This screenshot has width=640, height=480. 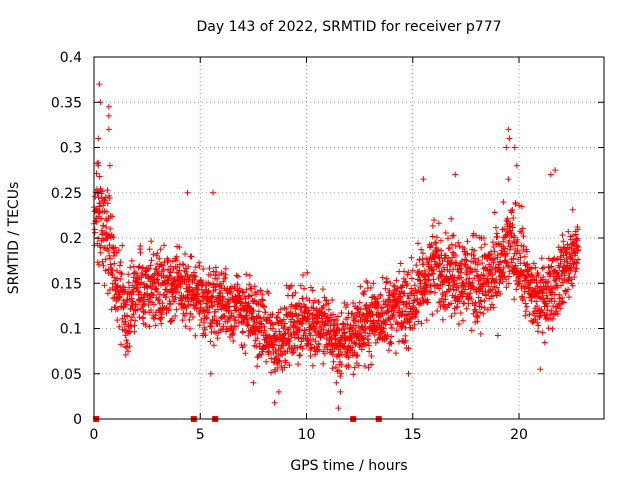 I want to click on x-tick-label: 20, so click(x=519, y=435).